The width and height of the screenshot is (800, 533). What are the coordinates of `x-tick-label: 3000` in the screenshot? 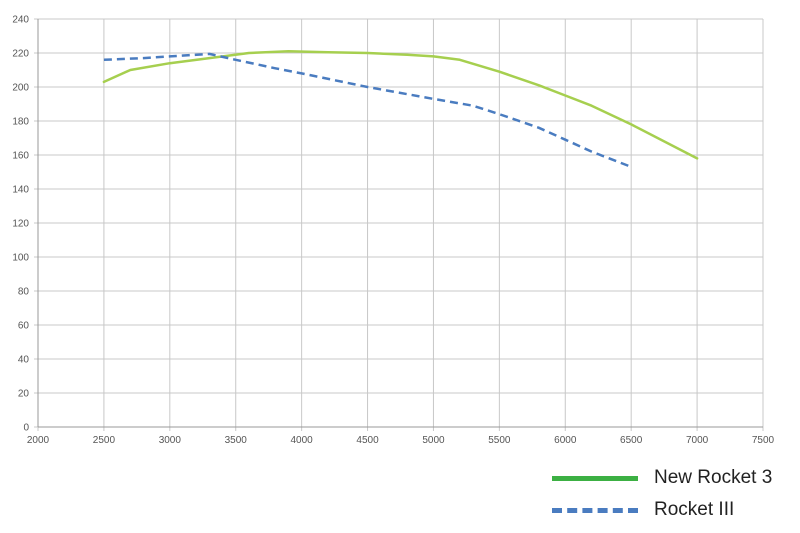 It's located at (170, 440).